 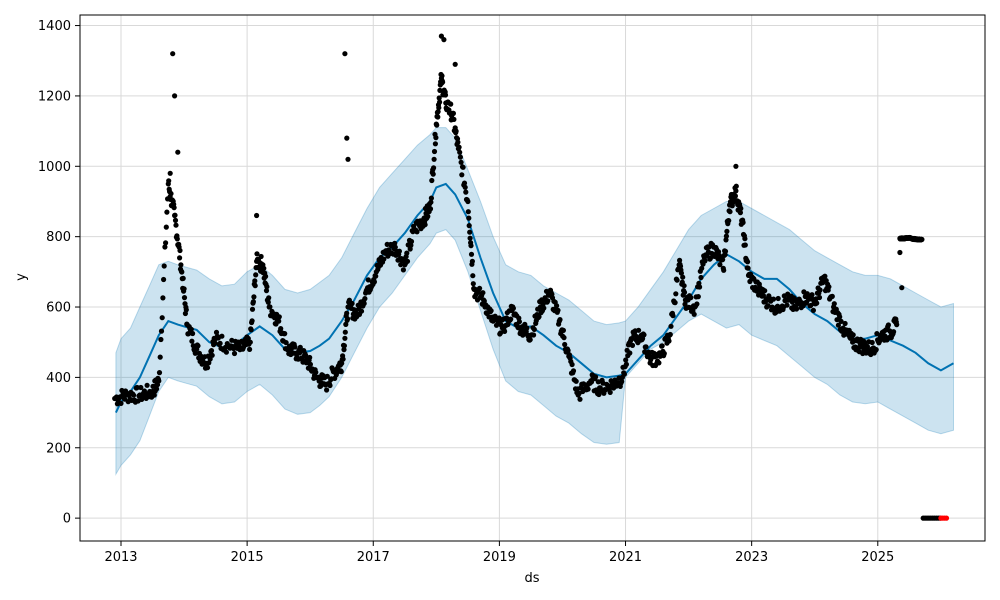 I want to click on y-tick-label: 400, so click(x=58, y=378).